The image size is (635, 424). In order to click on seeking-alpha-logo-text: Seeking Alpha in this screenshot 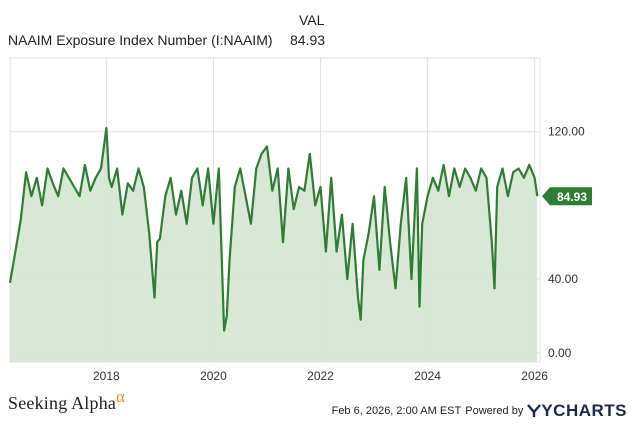, I will do `click(62, 403)`.